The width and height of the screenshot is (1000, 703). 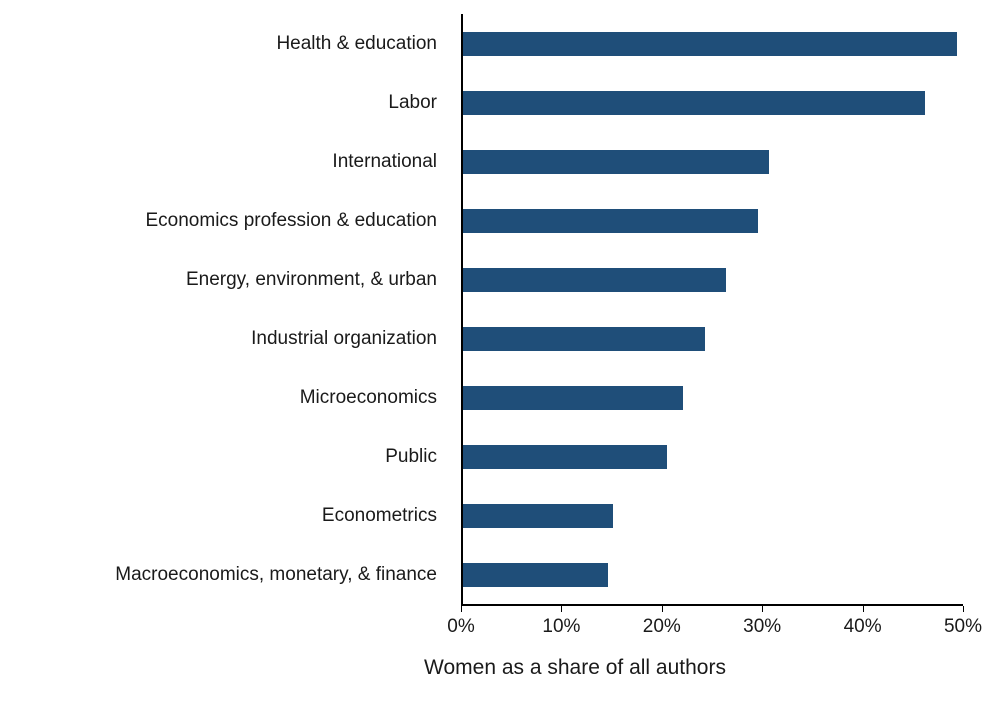 I want to click on x-axis-title: Women as a share of all authors, so click(x=575, y=667).